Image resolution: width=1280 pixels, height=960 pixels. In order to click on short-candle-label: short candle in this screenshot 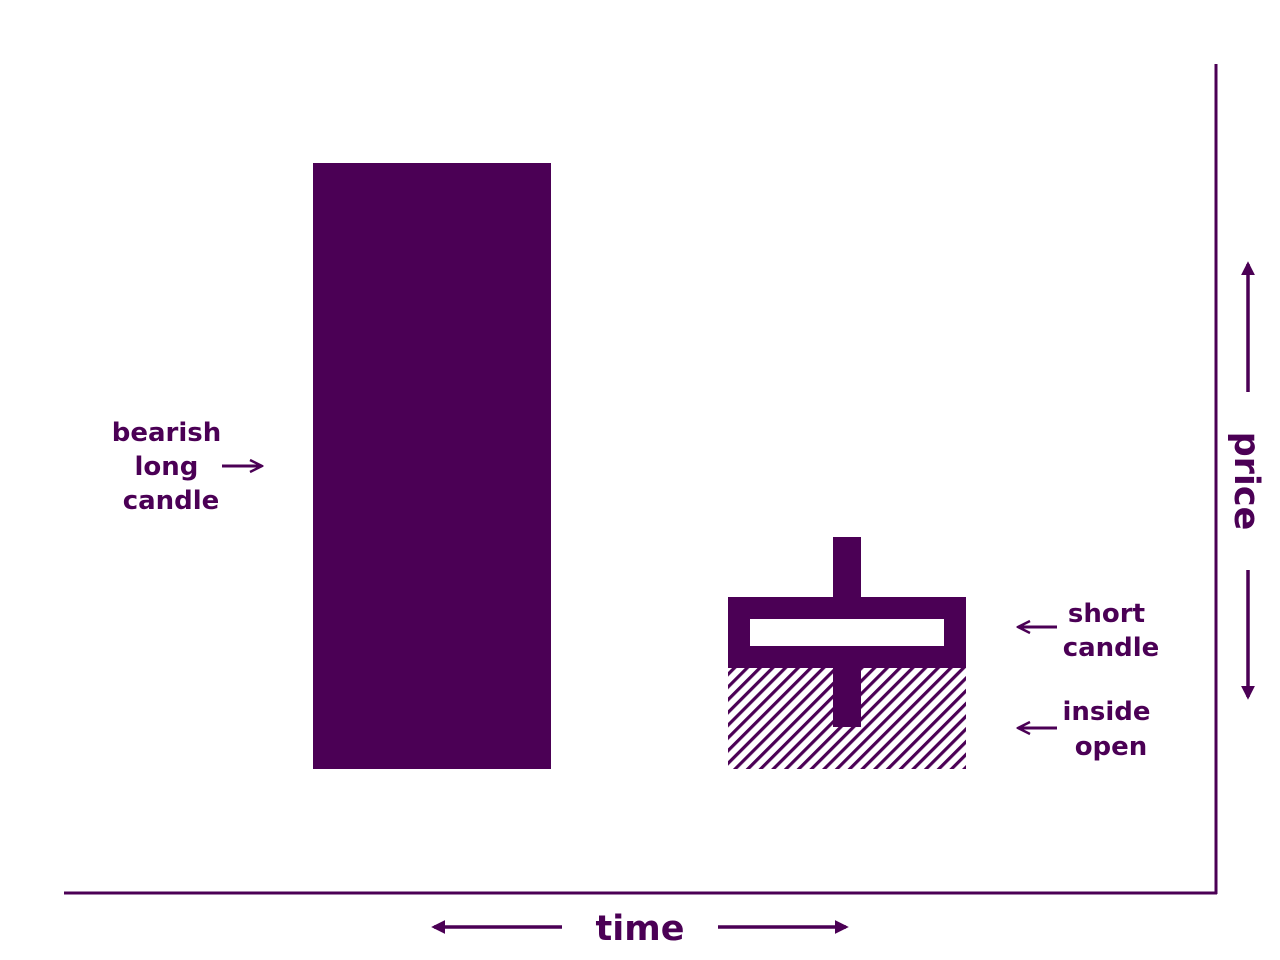, I will do `click(1111, 631)`.